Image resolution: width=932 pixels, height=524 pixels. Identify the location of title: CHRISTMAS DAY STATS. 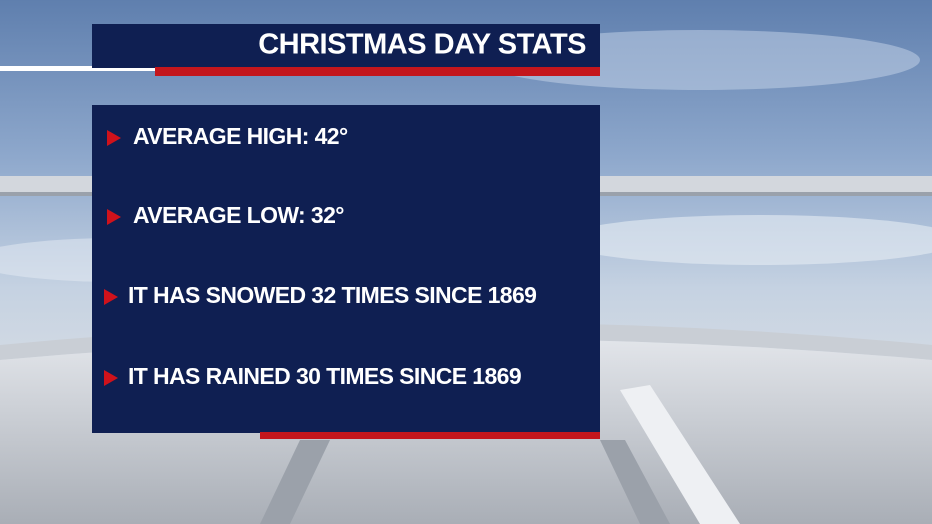
(422, 45).